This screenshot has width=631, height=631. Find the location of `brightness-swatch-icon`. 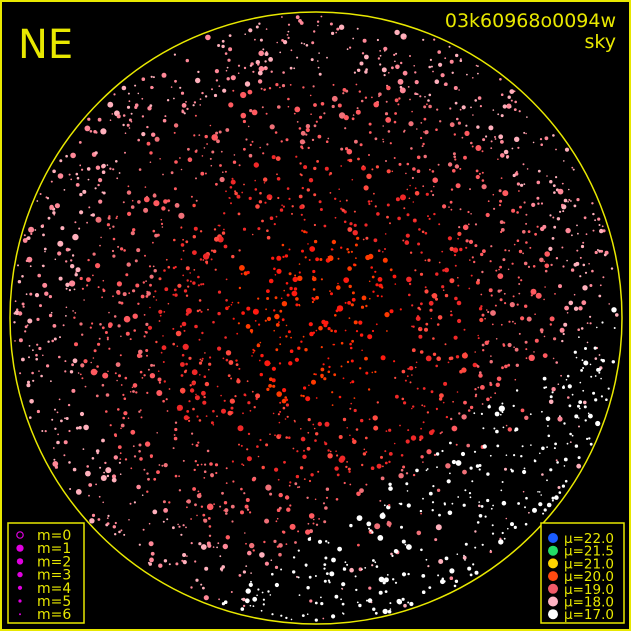

brightness-swatch-icon is located at coordinates (553, 576).